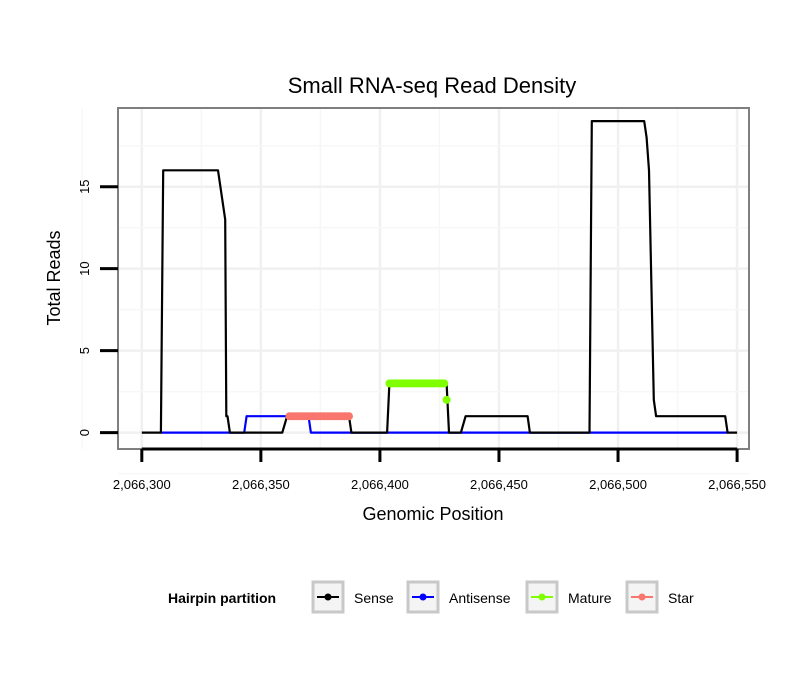  What do you see at coordinates (659, 597) in the screenshot?
I see `legend-item-star: Star` at bounding box center [659, 597].